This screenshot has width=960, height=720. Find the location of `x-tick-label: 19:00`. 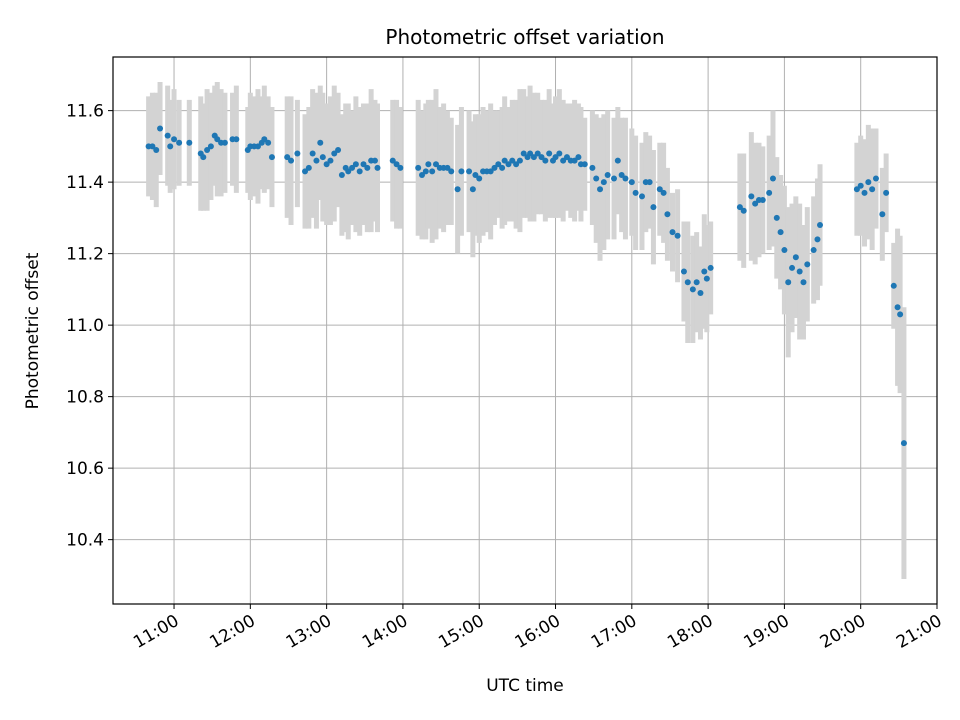

x-tick-label: 19:00 is located at coordinates (766, 632).